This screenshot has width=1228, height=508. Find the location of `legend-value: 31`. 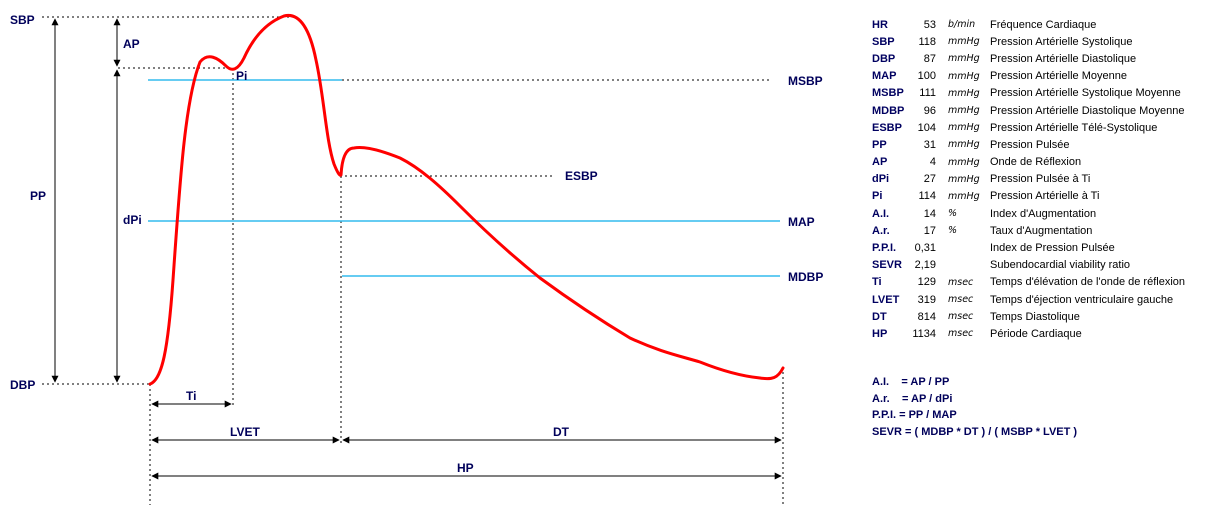

legend-value: 31 is located at coordinates (929, 144).